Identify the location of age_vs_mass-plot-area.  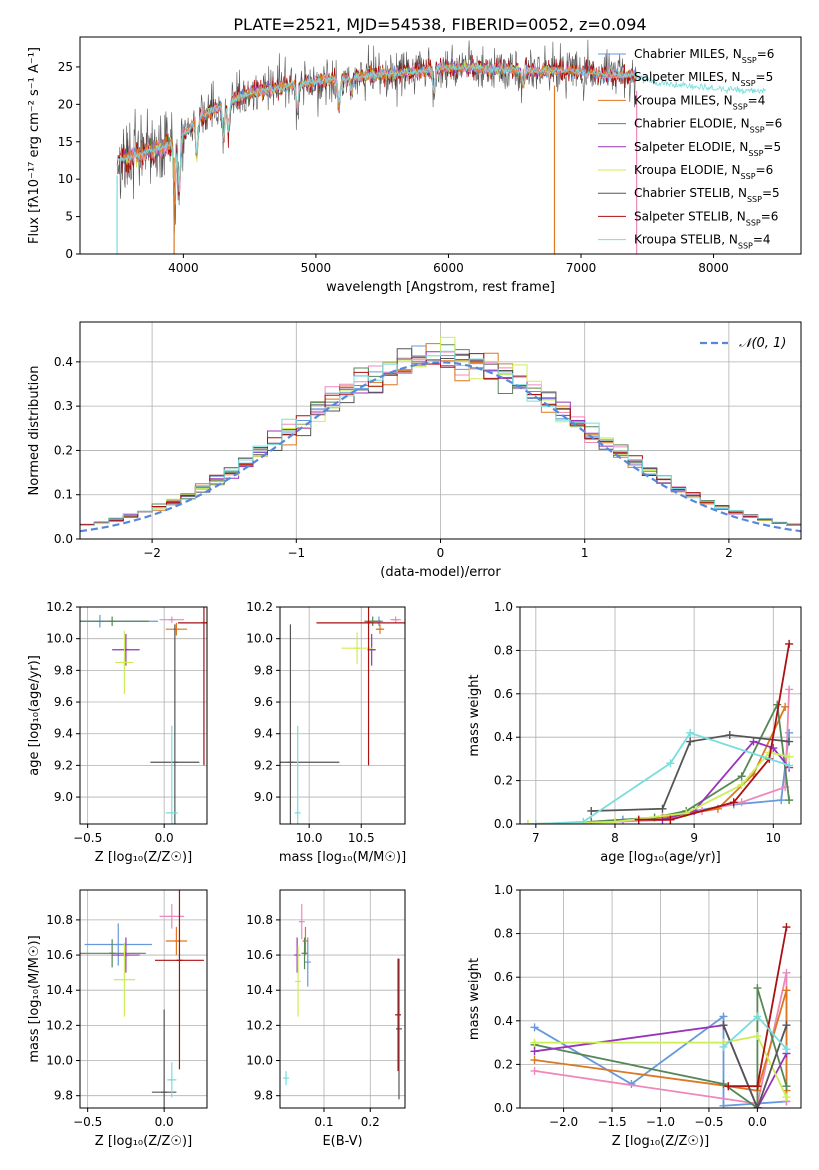
(342, 715).